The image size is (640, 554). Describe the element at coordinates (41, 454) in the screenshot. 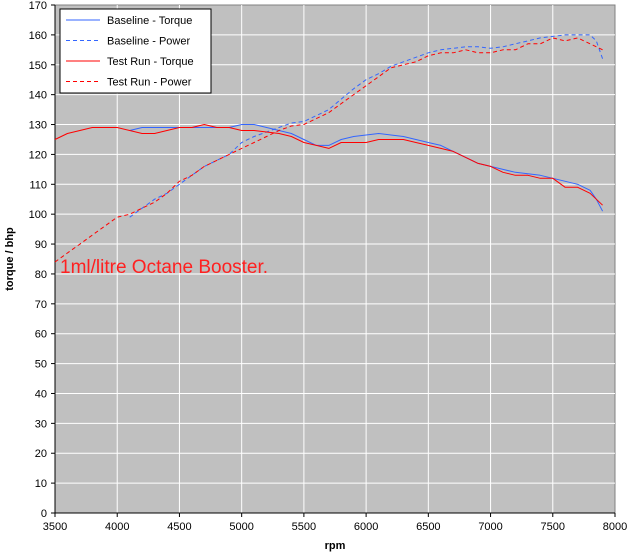

I see `y-tick-label: 20` at that location.